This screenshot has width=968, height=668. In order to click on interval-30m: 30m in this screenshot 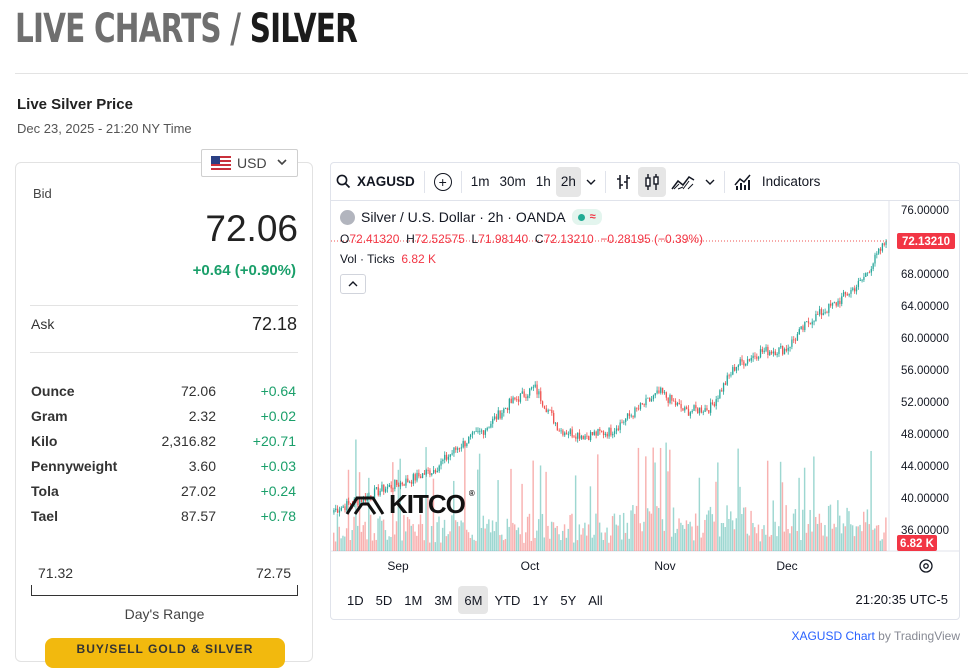, I will do `click(512, 181)`.